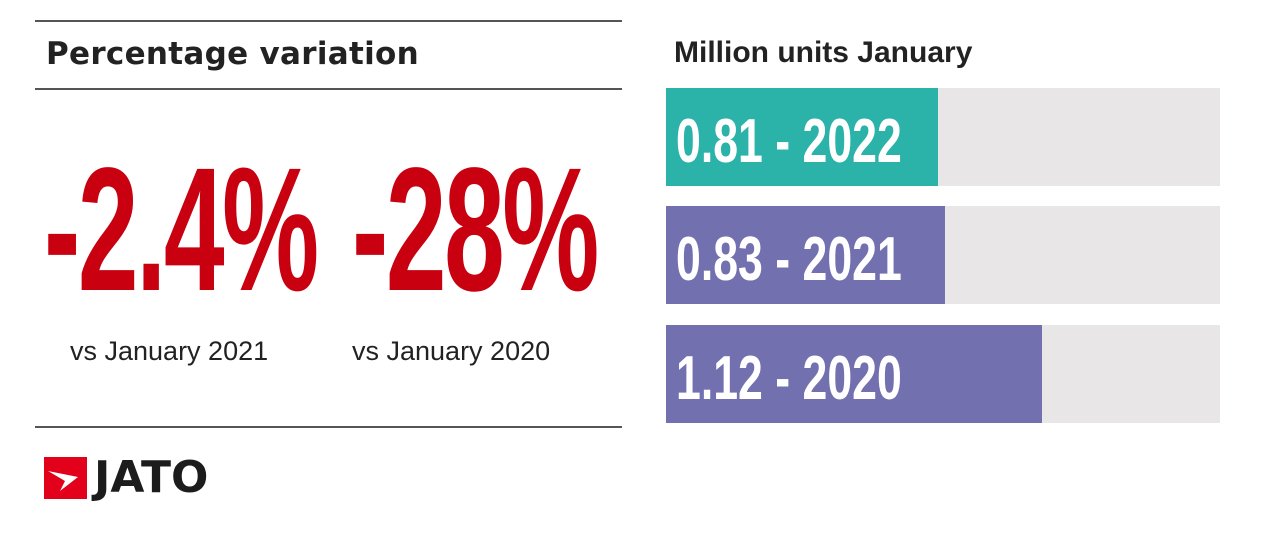 The width and height of the screenshot is (1280, 538). I want to click on bar-2020, so click(854, 374).